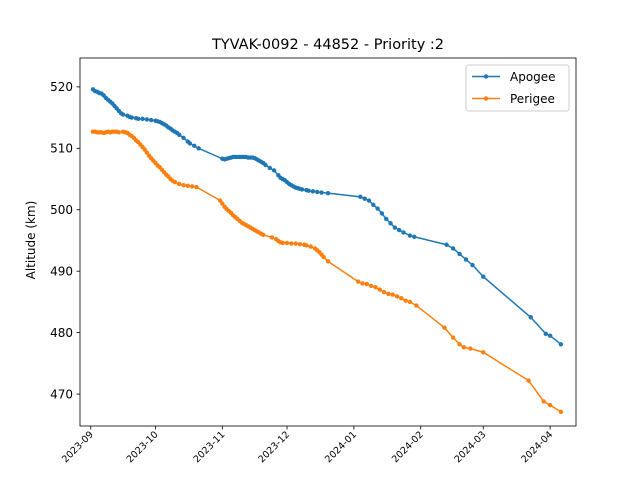 This screenshot has height=480, width=640. What do you see at coordinates (31, 240) in the screenshot?
I see `y-axis-label: Altitude (km)` at bounding box center [31, 240].